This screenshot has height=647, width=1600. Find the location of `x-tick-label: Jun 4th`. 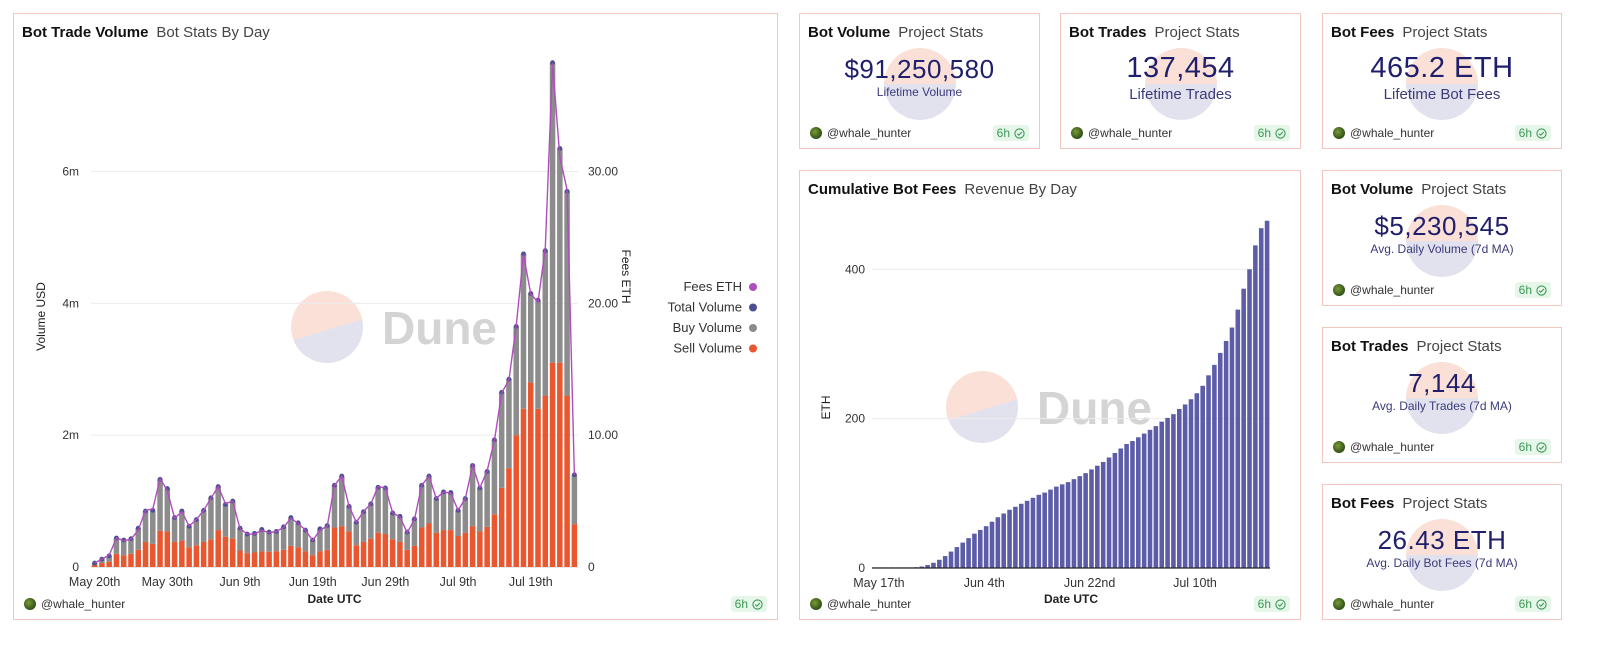

x-tick-label: Jun 4th is located at coordinates (984, 583).